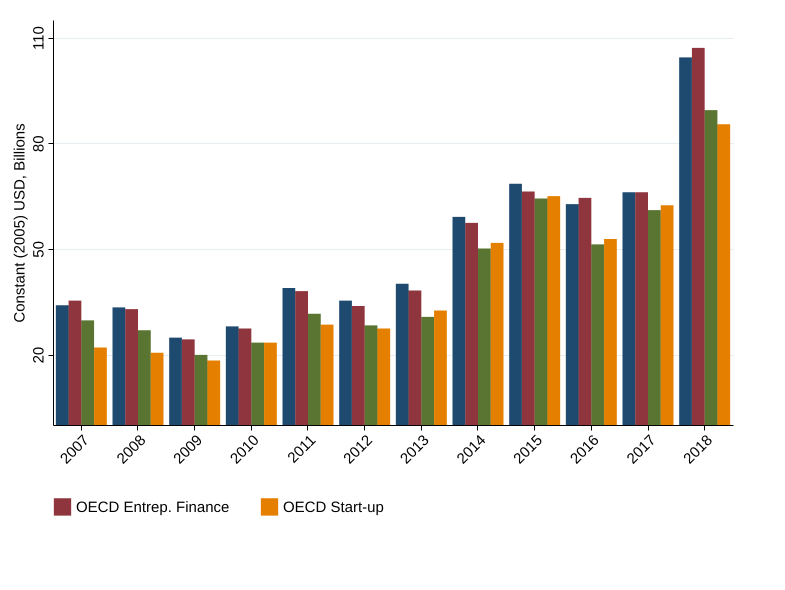  I want to click on y-tick-label: 50, so click(39, 249).